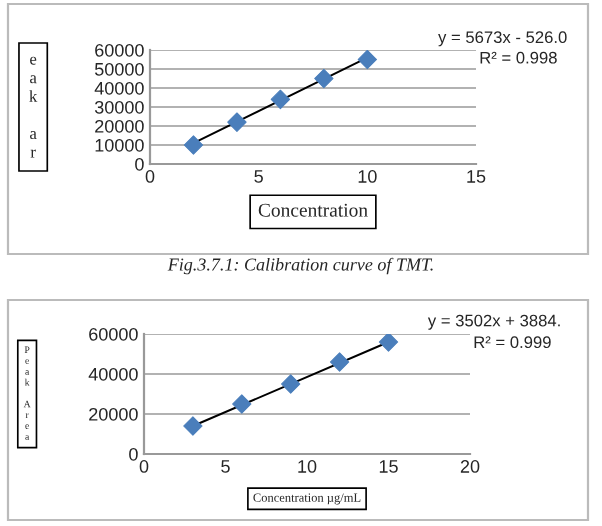  Describe the element at coordinates (512, 342) in the screenshot. I see `text: R² = 0.999` at that location.